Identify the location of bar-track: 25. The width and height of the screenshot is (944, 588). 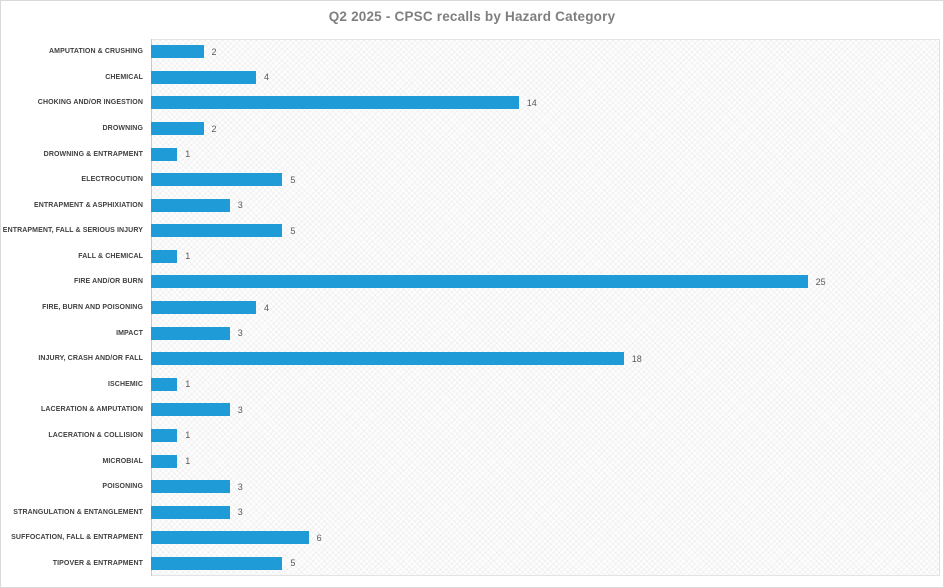
(546, 282).